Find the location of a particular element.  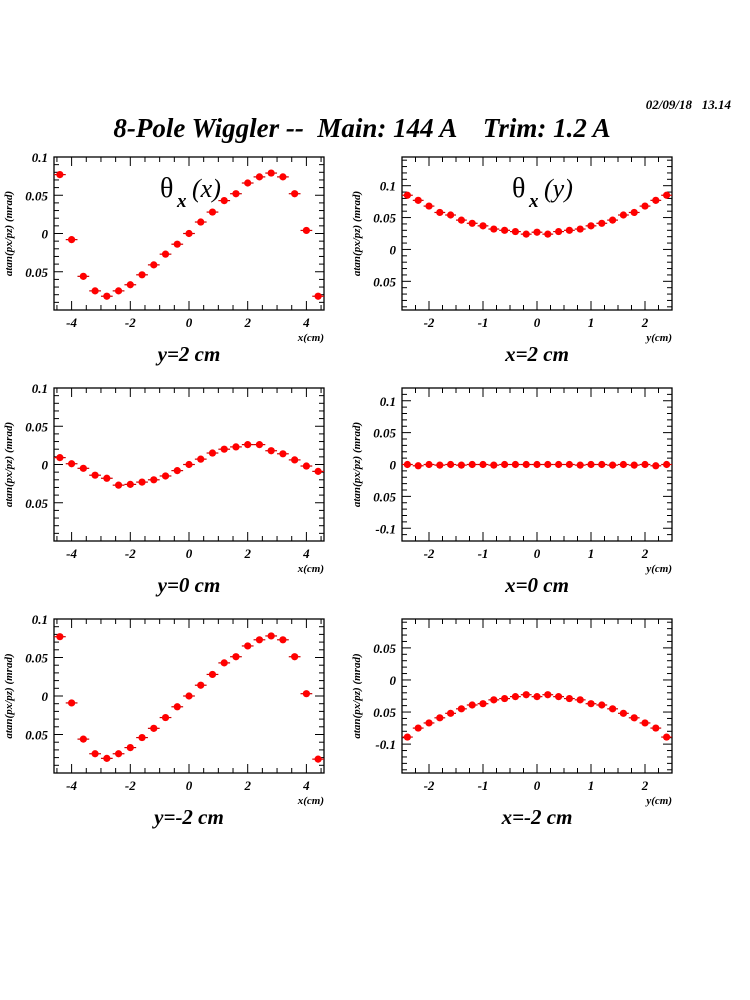

annotation-argument: (y) is located at coordinates (558, 188).